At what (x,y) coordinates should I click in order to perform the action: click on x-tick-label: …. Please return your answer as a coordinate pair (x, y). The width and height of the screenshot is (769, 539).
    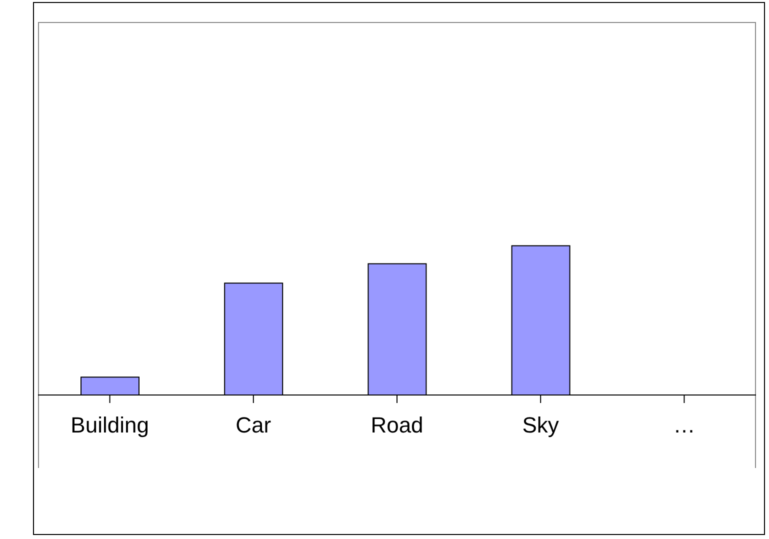
    Looking at the image, I should click on (684, 425).